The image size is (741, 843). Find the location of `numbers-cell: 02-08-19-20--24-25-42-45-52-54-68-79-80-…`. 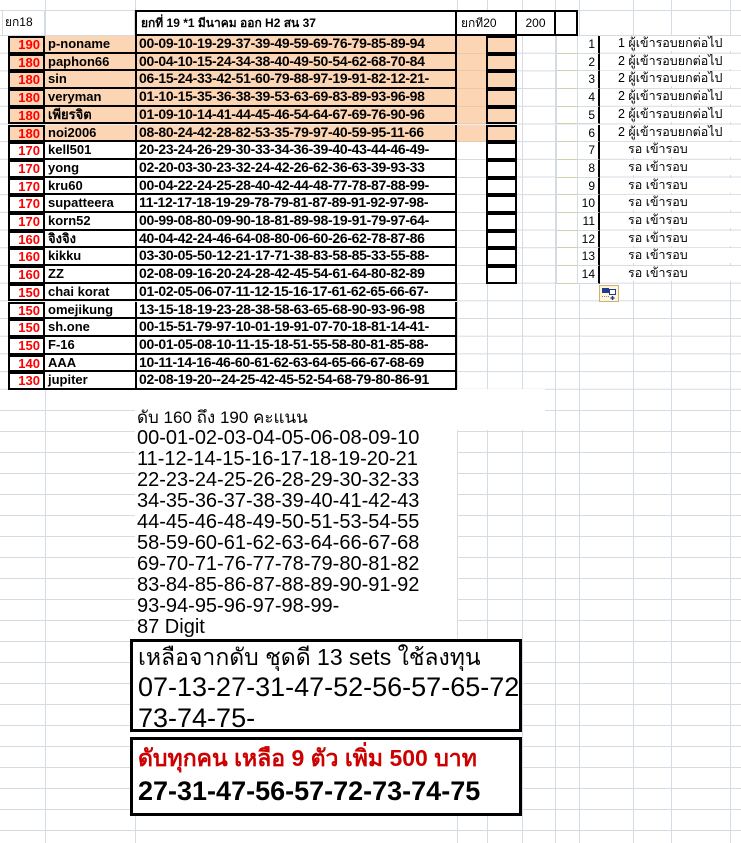

numbers-cell: 02-08-19-20--24-25-42-45-52-54-68-79-80-… is located at coordinates (297, 381).